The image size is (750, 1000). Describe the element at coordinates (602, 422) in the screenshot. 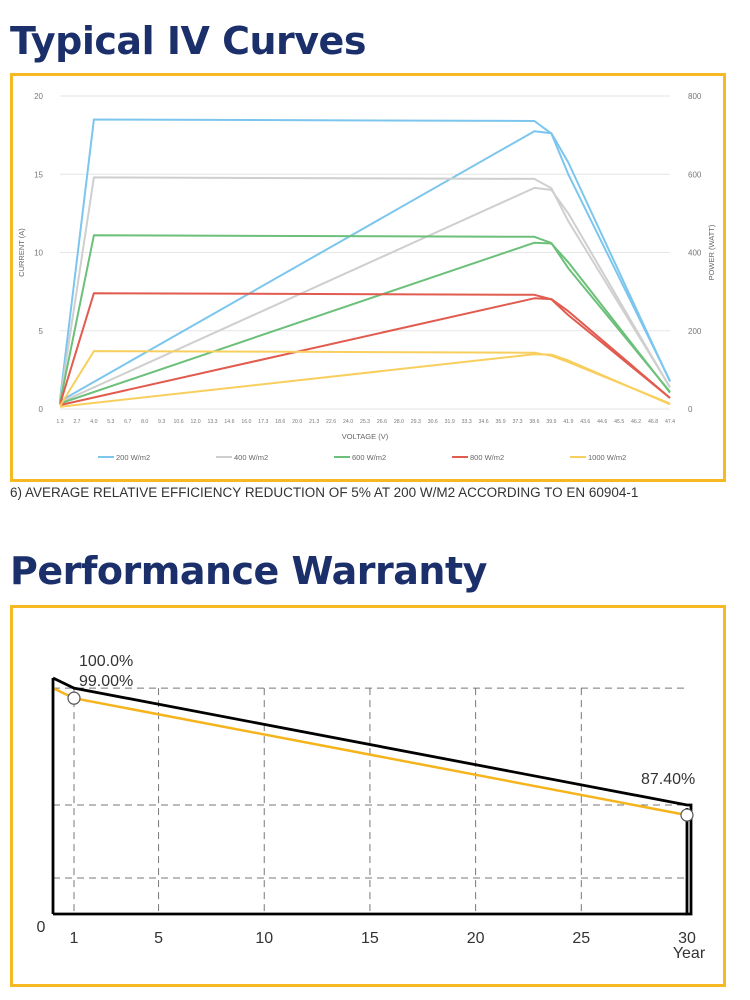

I see `iv-x-tick-label: 44.6` at that location.